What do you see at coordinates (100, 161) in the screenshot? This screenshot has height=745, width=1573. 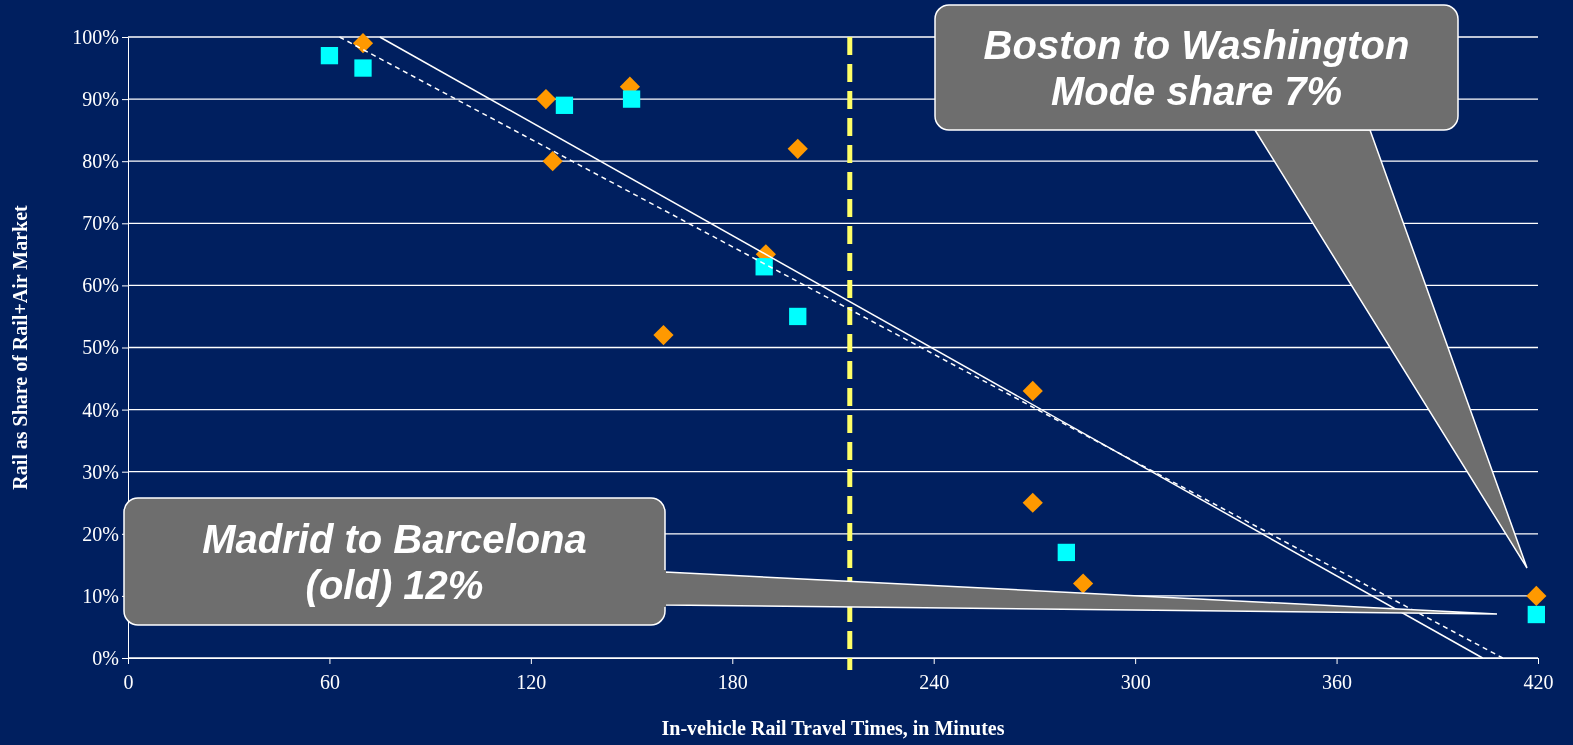 I see `y-tick-label: 80%` at bounding box center [100, 161].